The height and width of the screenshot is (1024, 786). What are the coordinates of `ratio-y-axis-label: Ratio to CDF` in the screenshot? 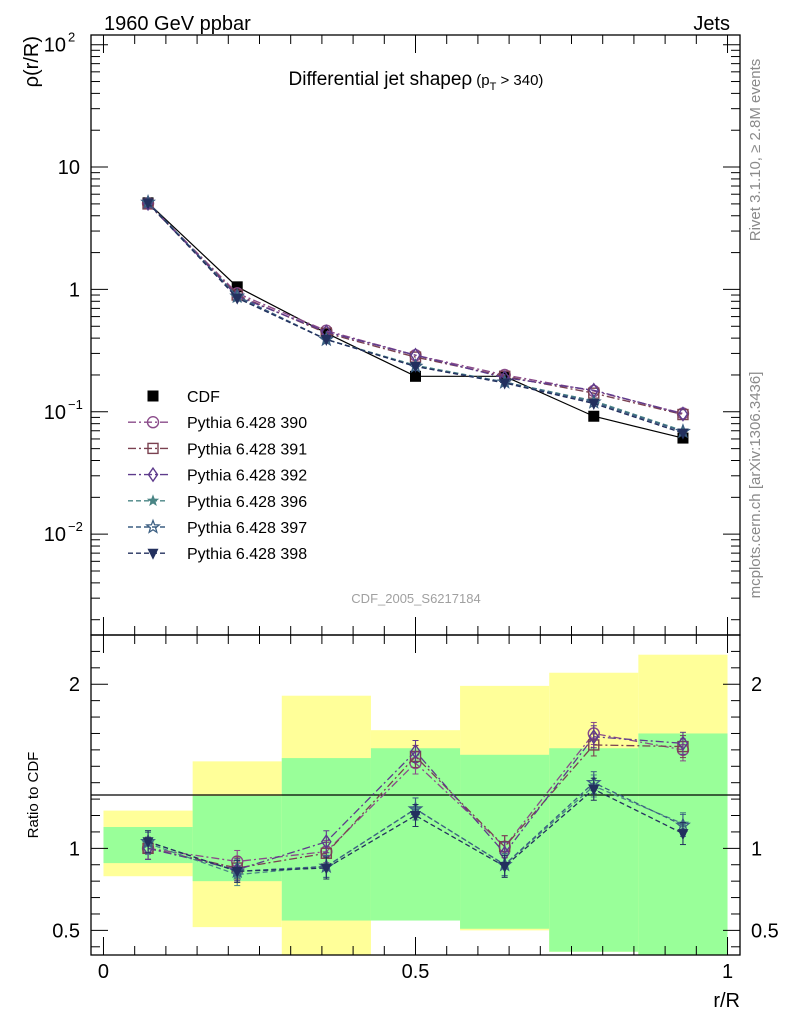 It's located at (33, 795).